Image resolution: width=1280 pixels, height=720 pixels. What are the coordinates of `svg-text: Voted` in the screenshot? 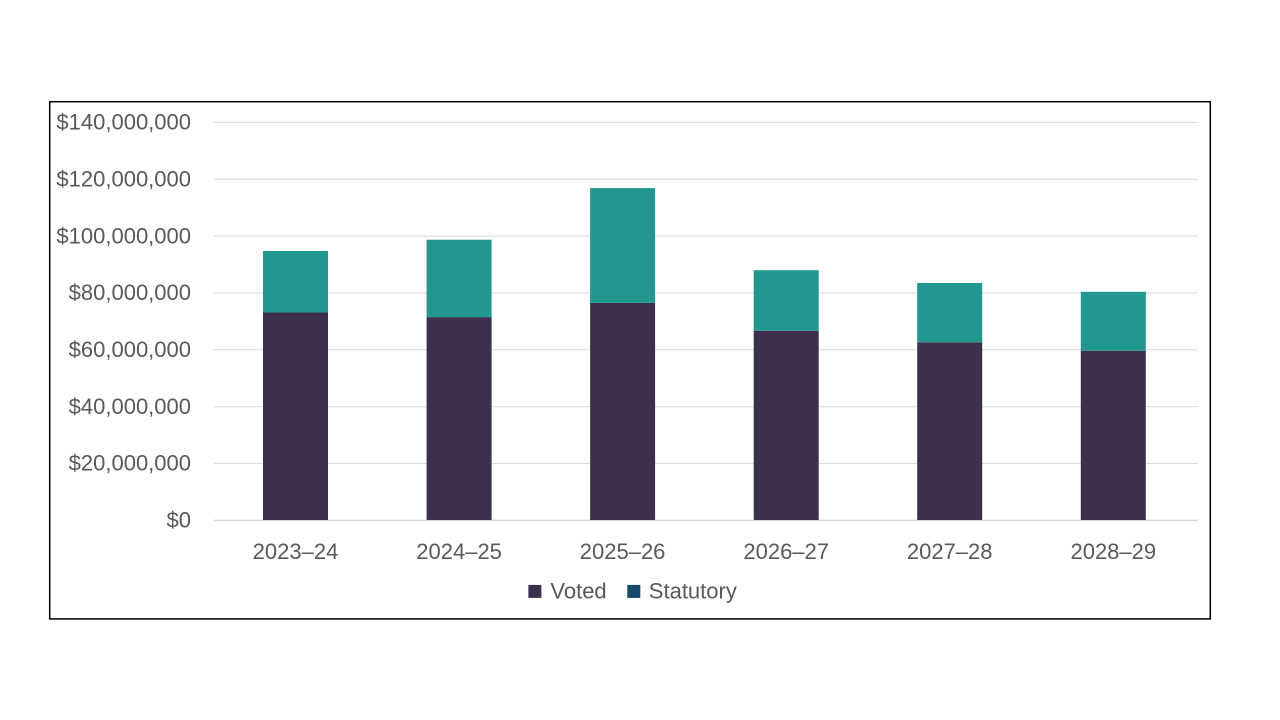 It's located at (578, 591).